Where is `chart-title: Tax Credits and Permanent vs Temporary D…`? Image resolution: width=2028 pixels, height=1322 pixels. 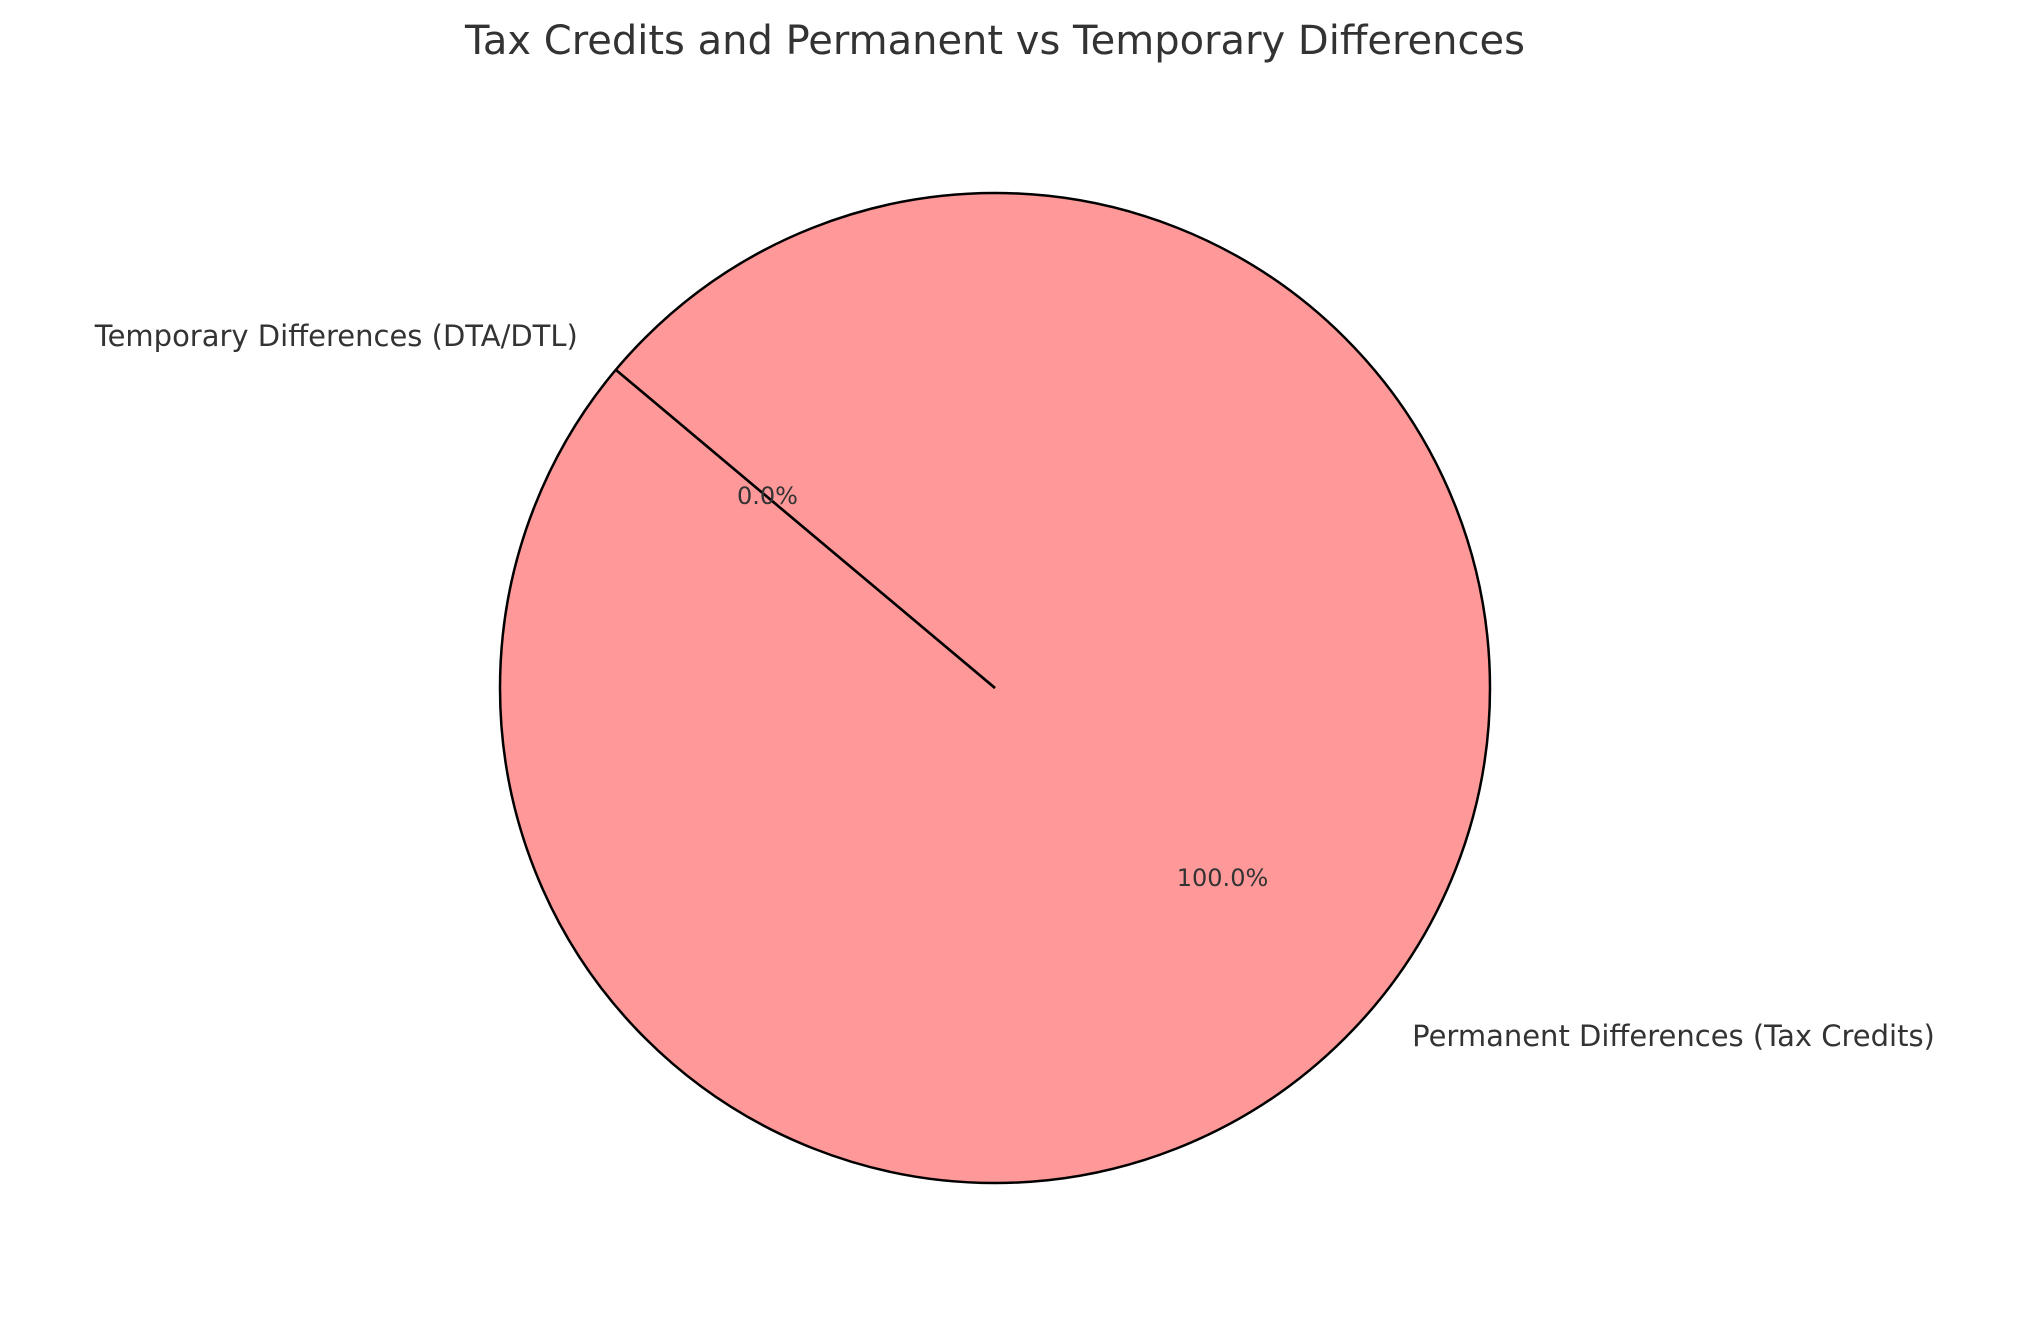
chart-title: Tax Credits and Permanent vs Temporary D… is located at coordinates (994, 41).